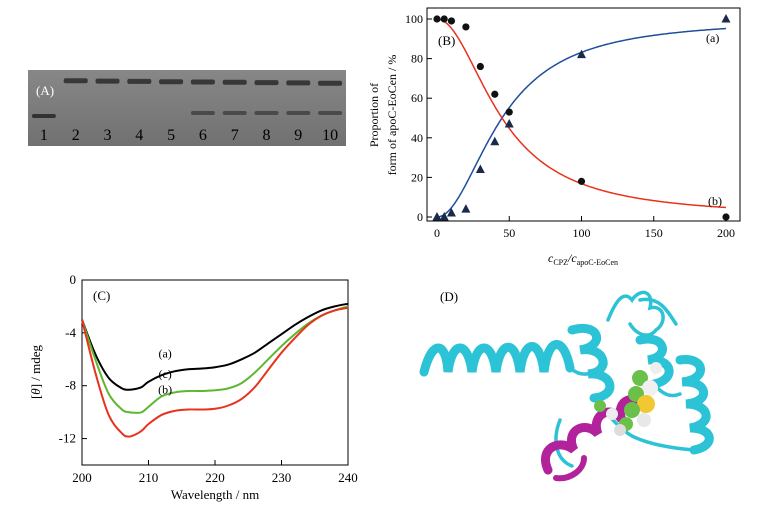 The width and height of the screenshot is (766, 513). What do you see at coordinates (417, 59) in the screenshot?
I see `chart-b-y-tick-label: 80` at bounding box center [417, 59].